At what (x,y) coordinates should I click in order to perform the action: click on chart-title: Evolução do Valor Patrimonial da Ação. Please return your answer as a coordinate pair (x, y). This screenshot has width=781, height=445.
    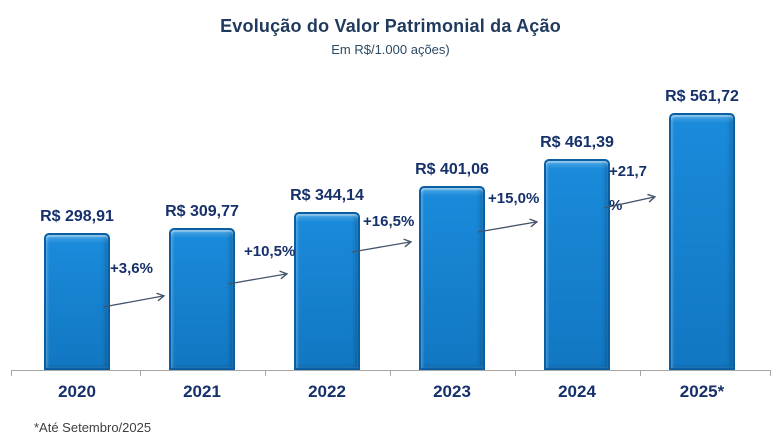
    Looking at the image, I should click on (390, 26).